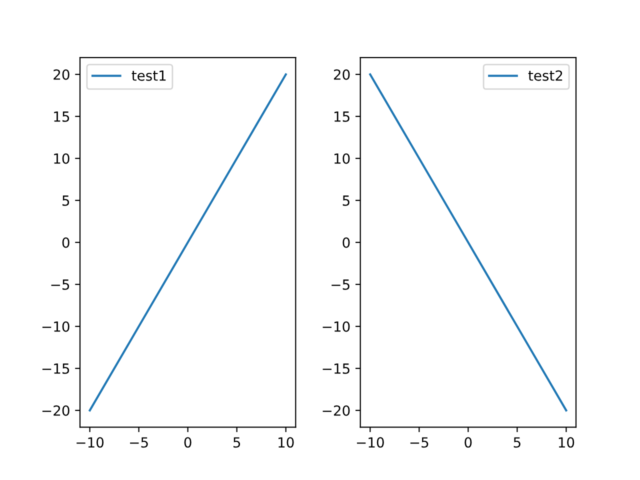 The height and width of the screenshot is (480, 640). Describe the element at coordinates (149, 75) in the screenshot. I see `legend-label: test1` at that location.